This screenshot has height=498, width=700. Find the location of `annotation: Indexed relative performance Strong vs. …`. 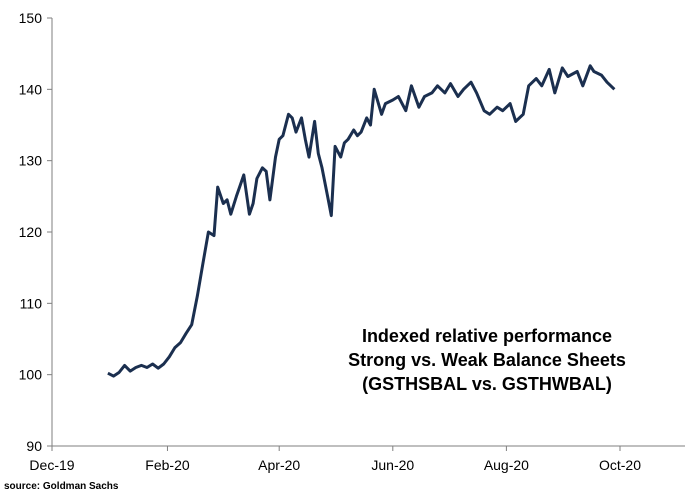

annotation: Indexed relative performance Strong vs. … is located at coordinates (487, 360).